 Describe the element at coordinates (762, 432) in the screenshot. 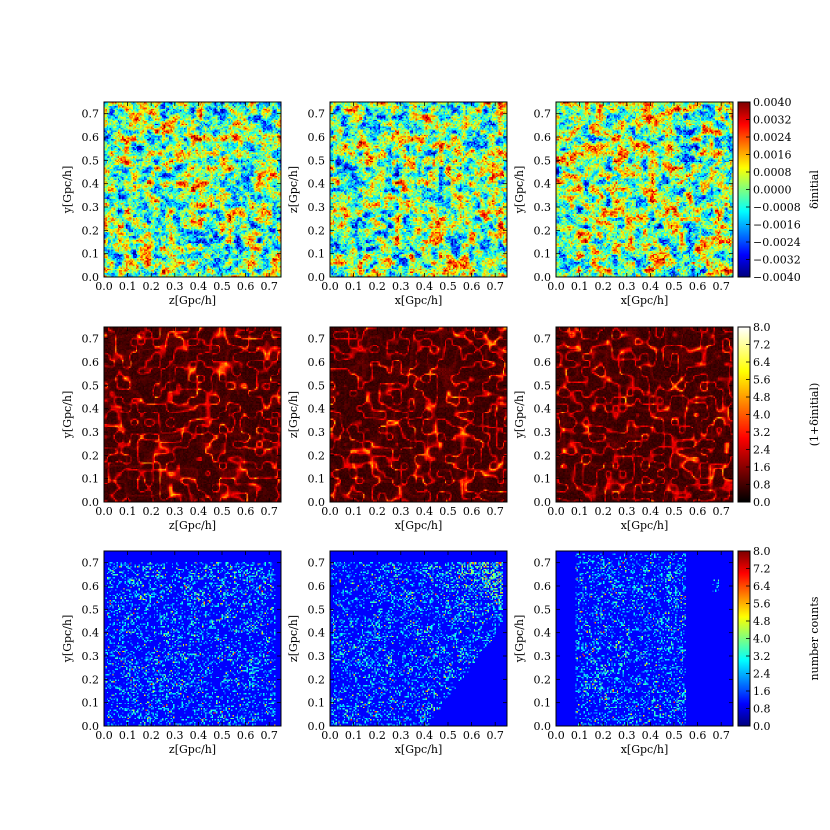

I see `colorbar-tick-label: 3.2` at that location.